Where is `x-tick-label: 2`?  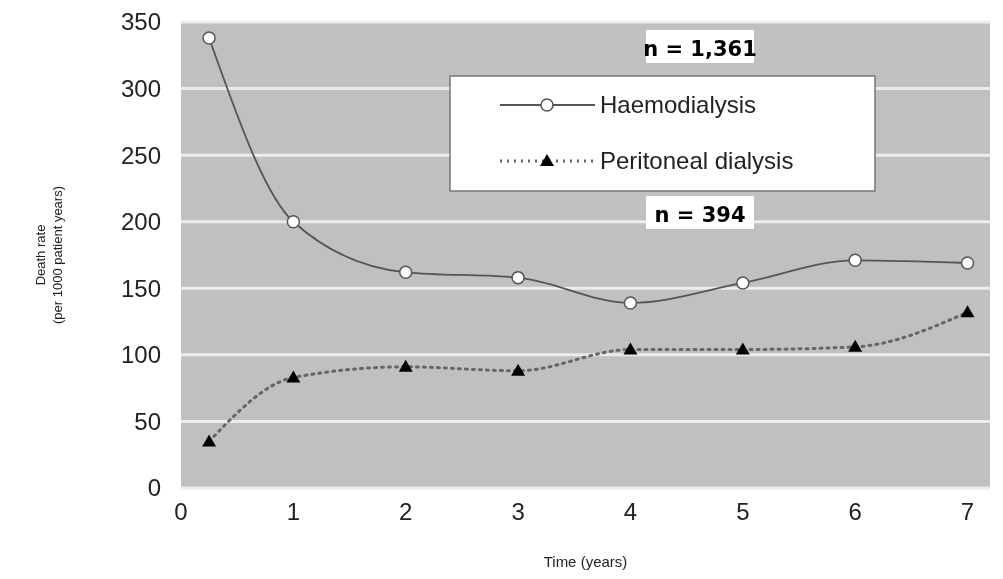 x-tick-label: 2 is located at coordinates (406, 511).